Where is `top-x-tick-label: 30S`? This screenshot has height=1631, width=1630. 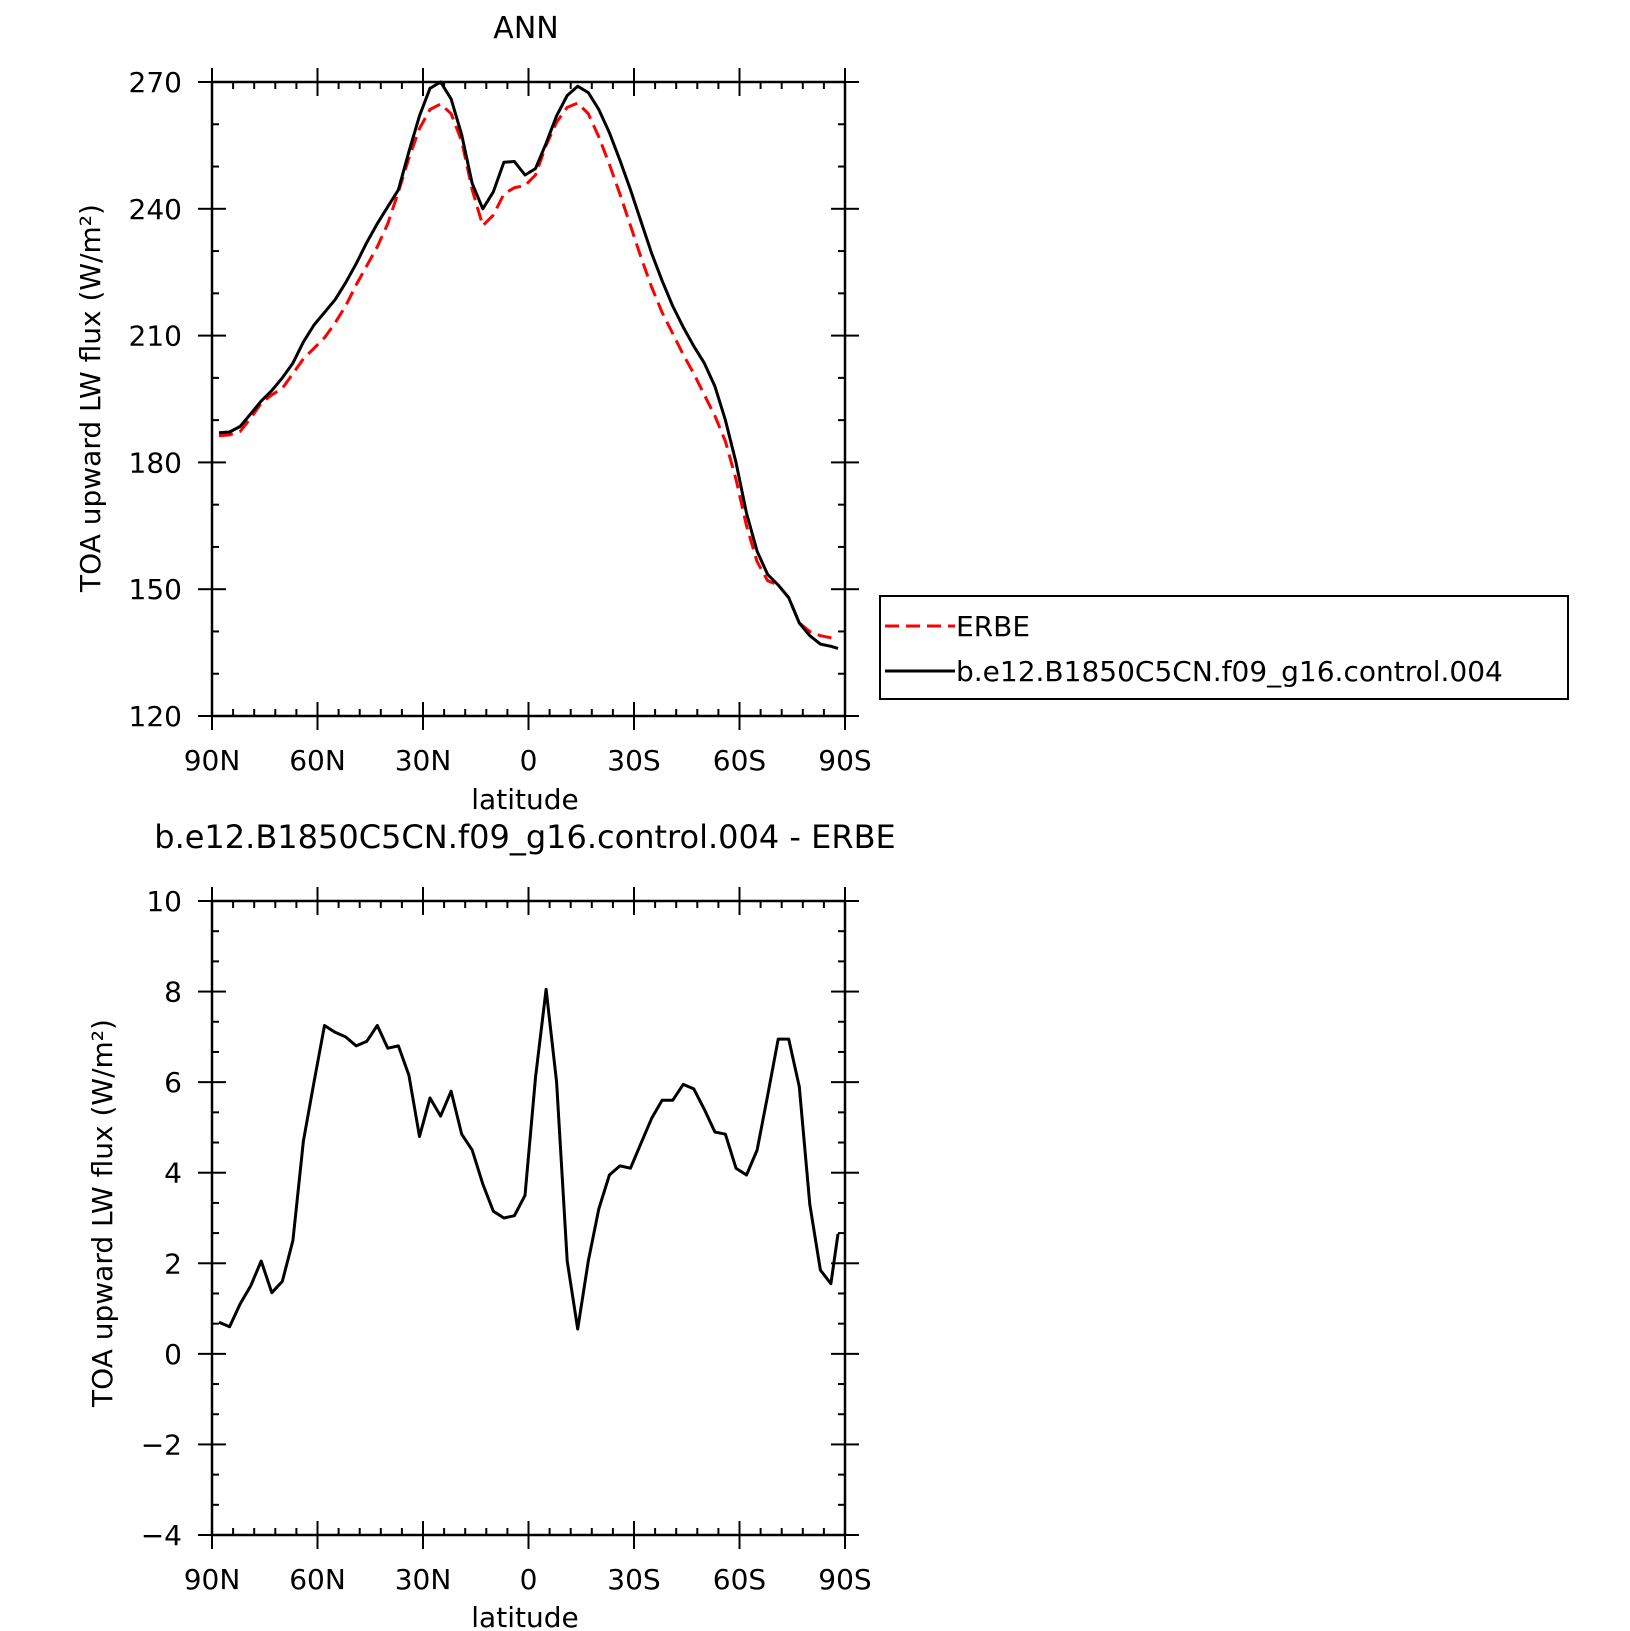 top-x-tick-label: 30S is located at coordinates (633, 760).